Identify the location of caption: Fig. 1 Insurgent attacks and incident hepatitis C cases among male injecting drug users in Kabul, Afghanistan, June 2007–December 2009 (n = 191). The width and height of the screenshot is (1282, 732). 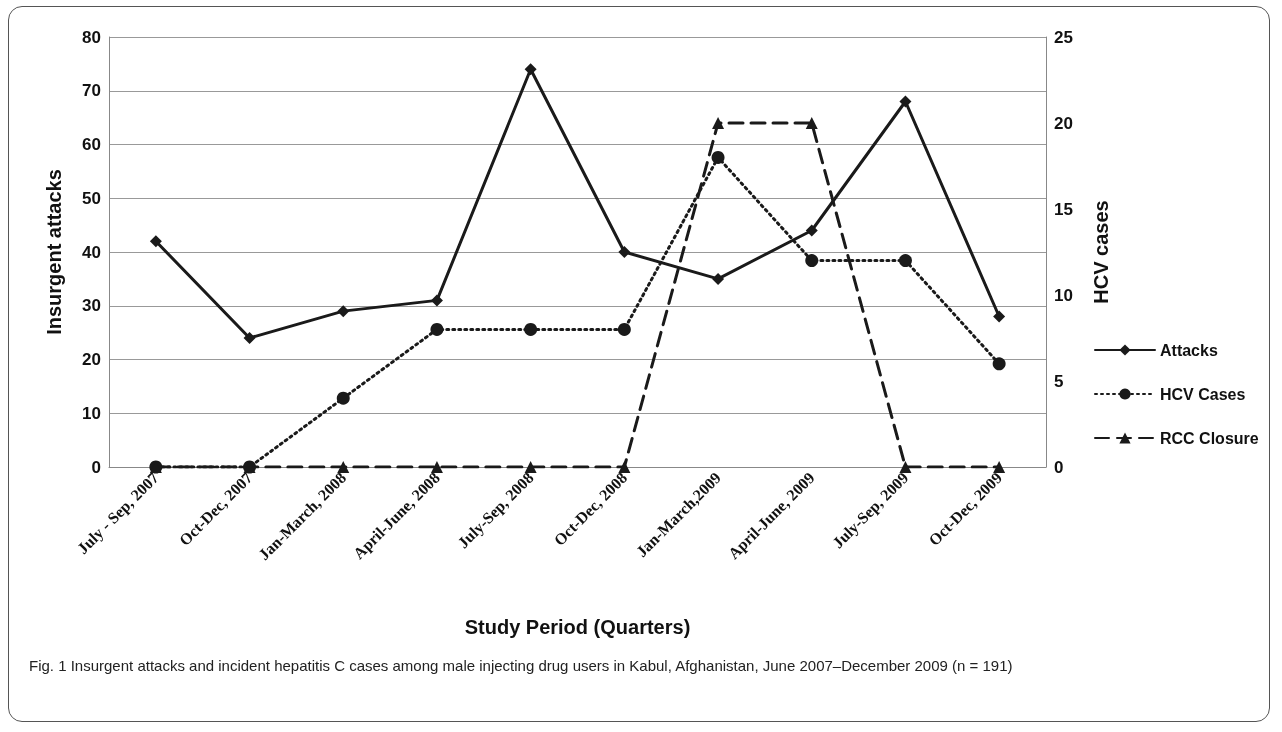
(521, 666).